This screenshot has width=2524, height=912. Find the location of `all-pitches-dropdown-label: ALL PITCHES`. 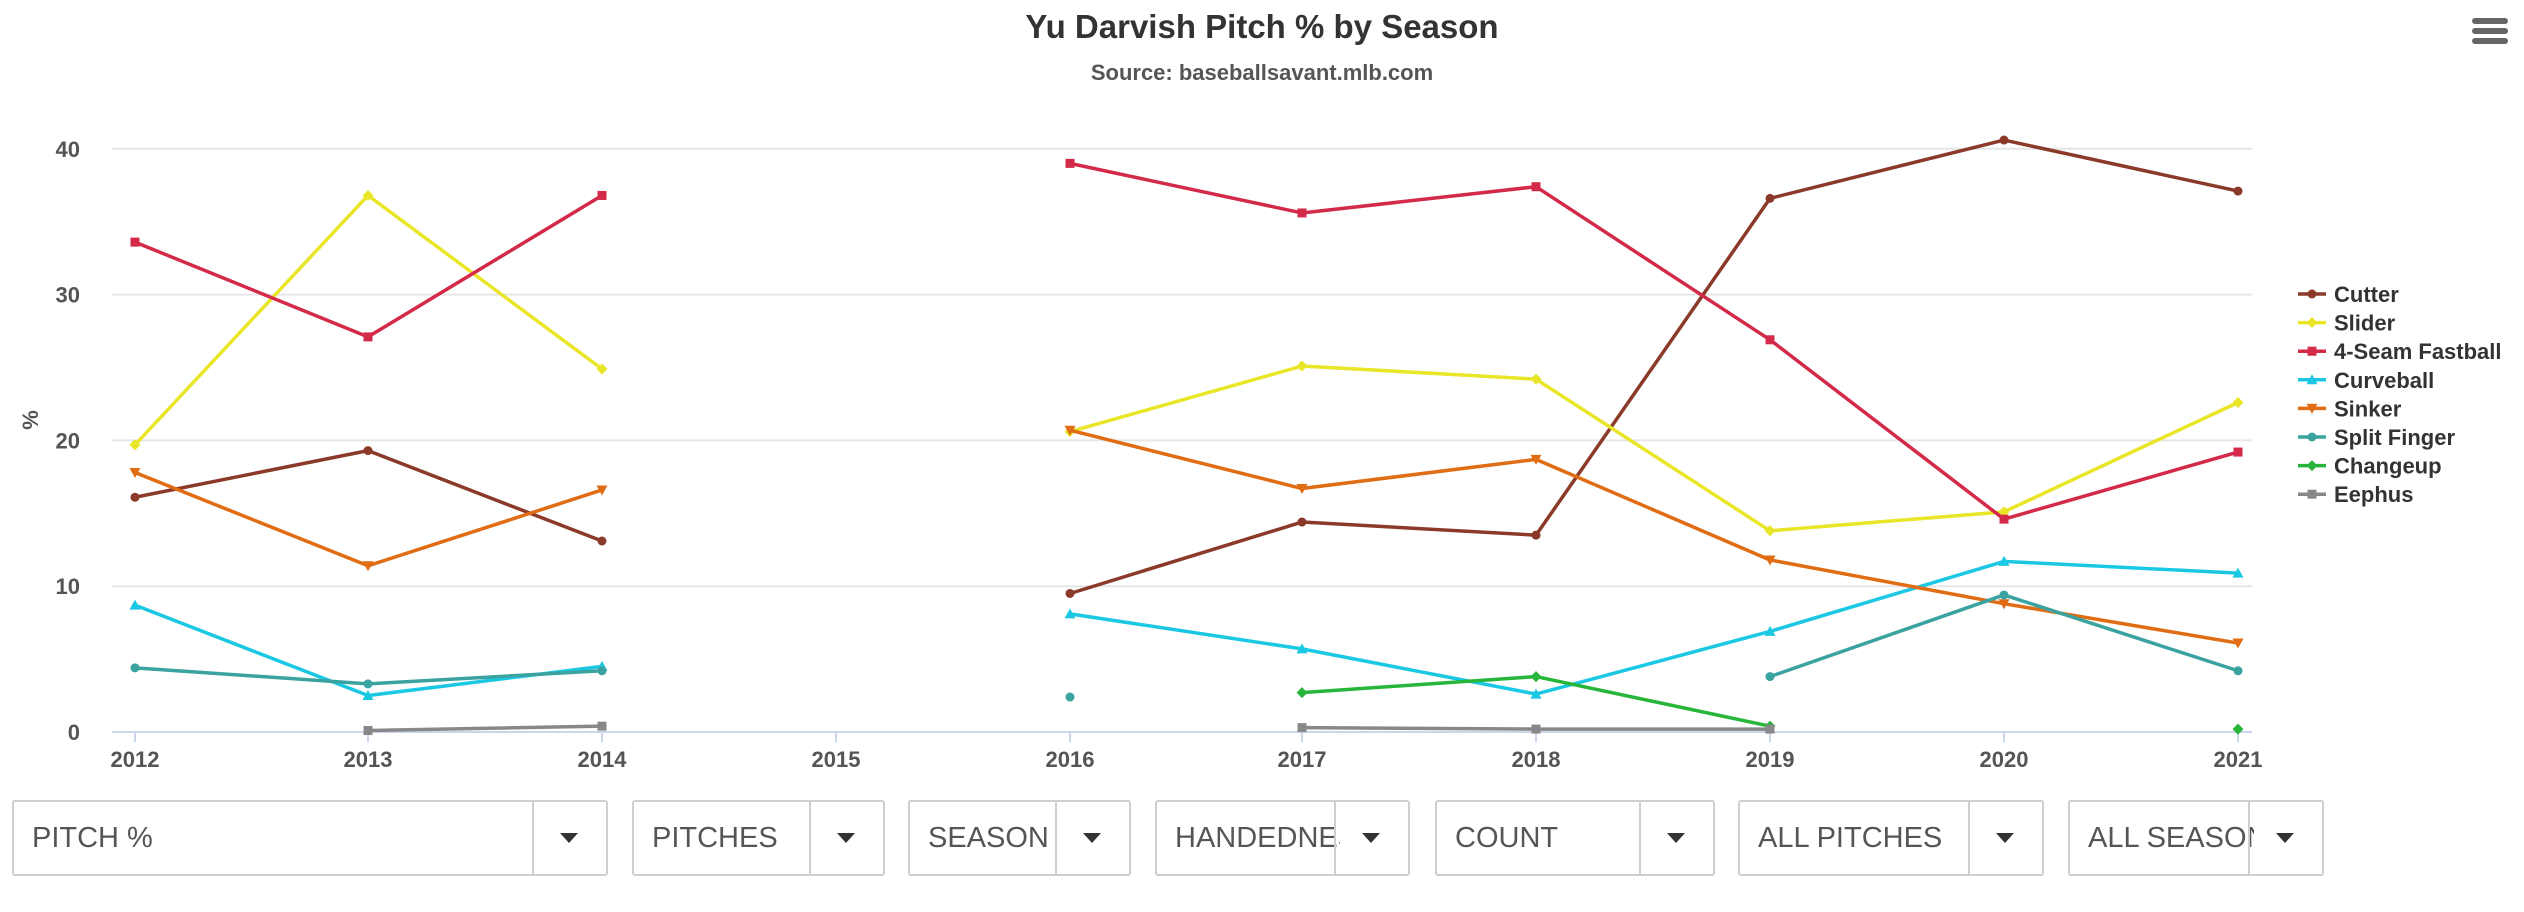

all-pitches-dropdown-label: ALL PITCHES is located at coordinates (1850, 838).